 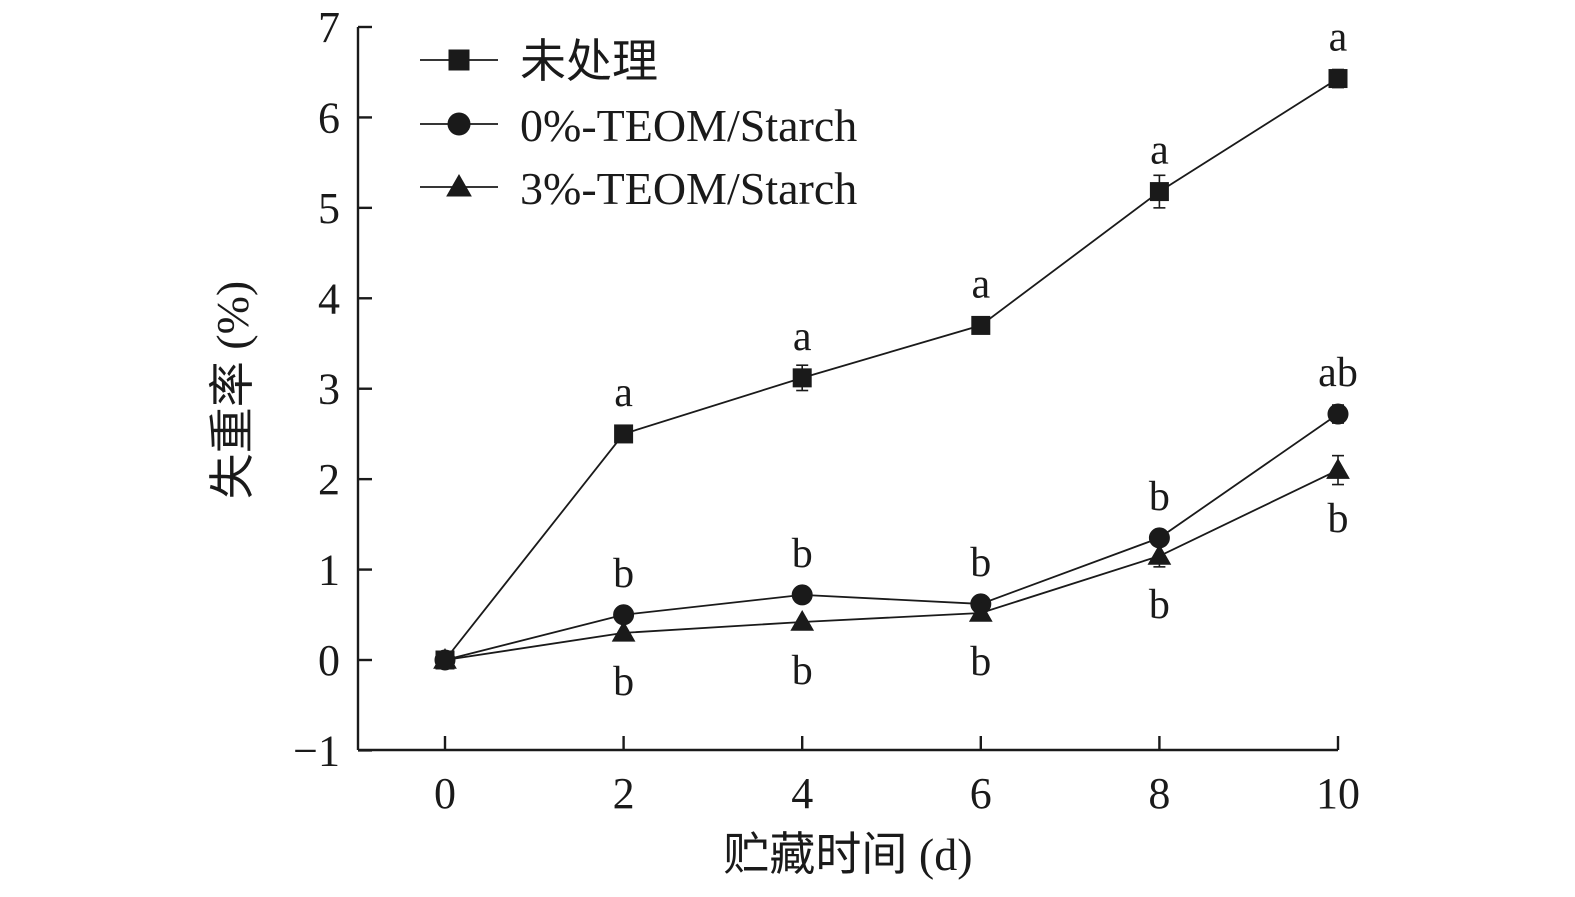 What do you see at coordinates (981, 793) in the screenshot?
I see `x-tick-label: 6` at bounding box center [981, 793].